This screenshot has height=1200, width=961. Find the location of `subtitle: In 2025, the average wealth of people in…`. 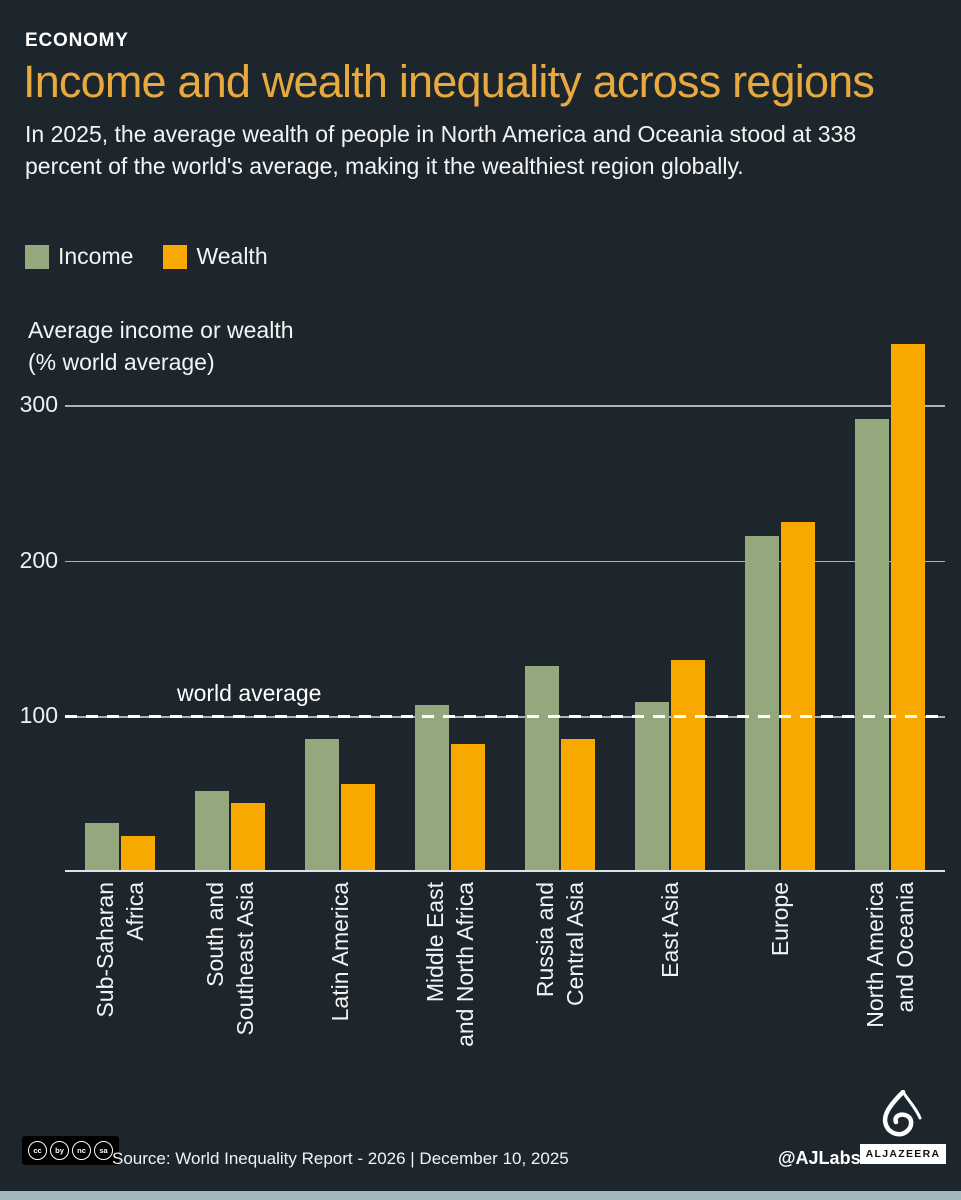

subtitle: In 2025, the average wealth of people in… is located at coordinates (441, 150).